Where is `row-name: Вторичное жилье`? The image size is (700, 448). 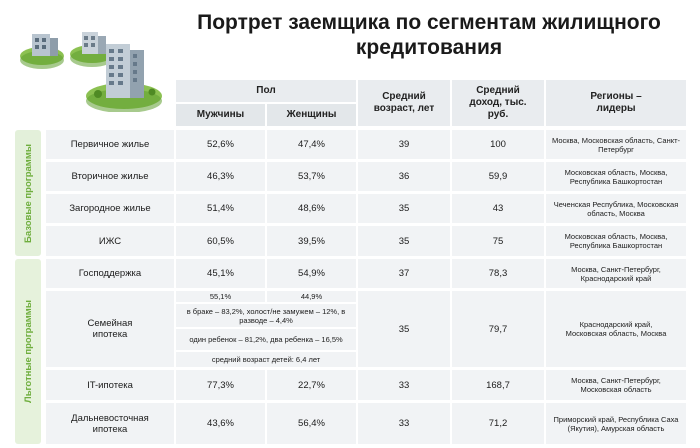
row-name: Вторичное жилье is located at coordinates (110, 176).